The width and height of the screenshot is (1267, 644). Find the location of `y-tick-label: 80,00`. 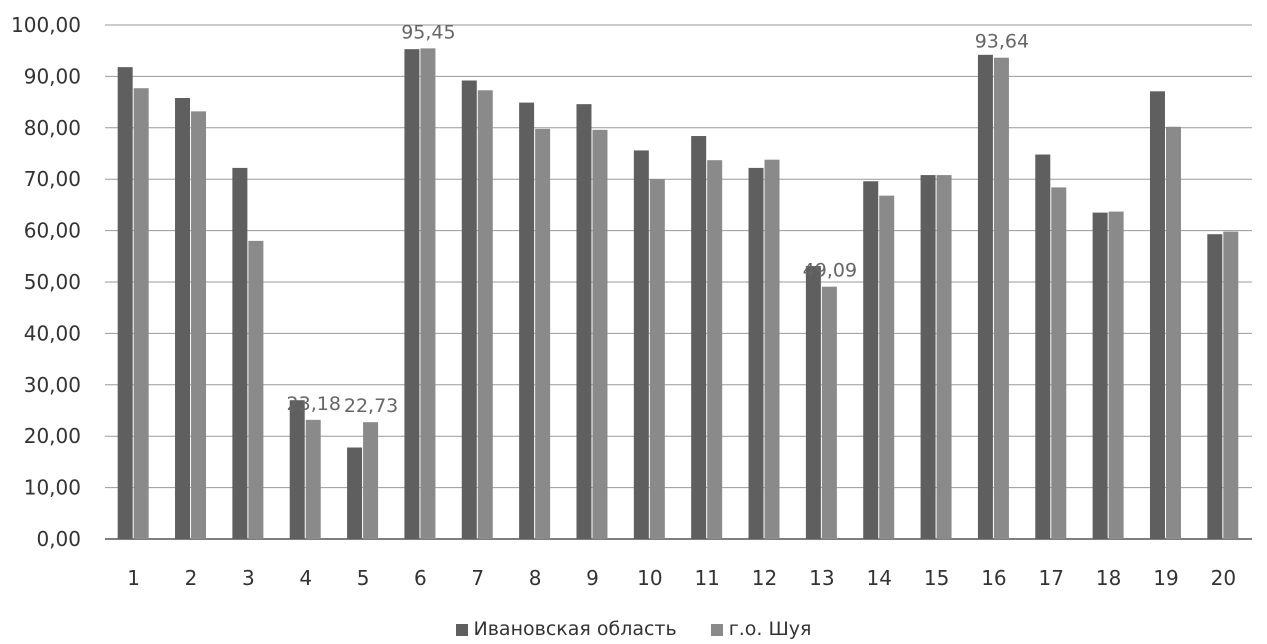

y-tick-label: 80,00 is located at coordinates (52, 128).